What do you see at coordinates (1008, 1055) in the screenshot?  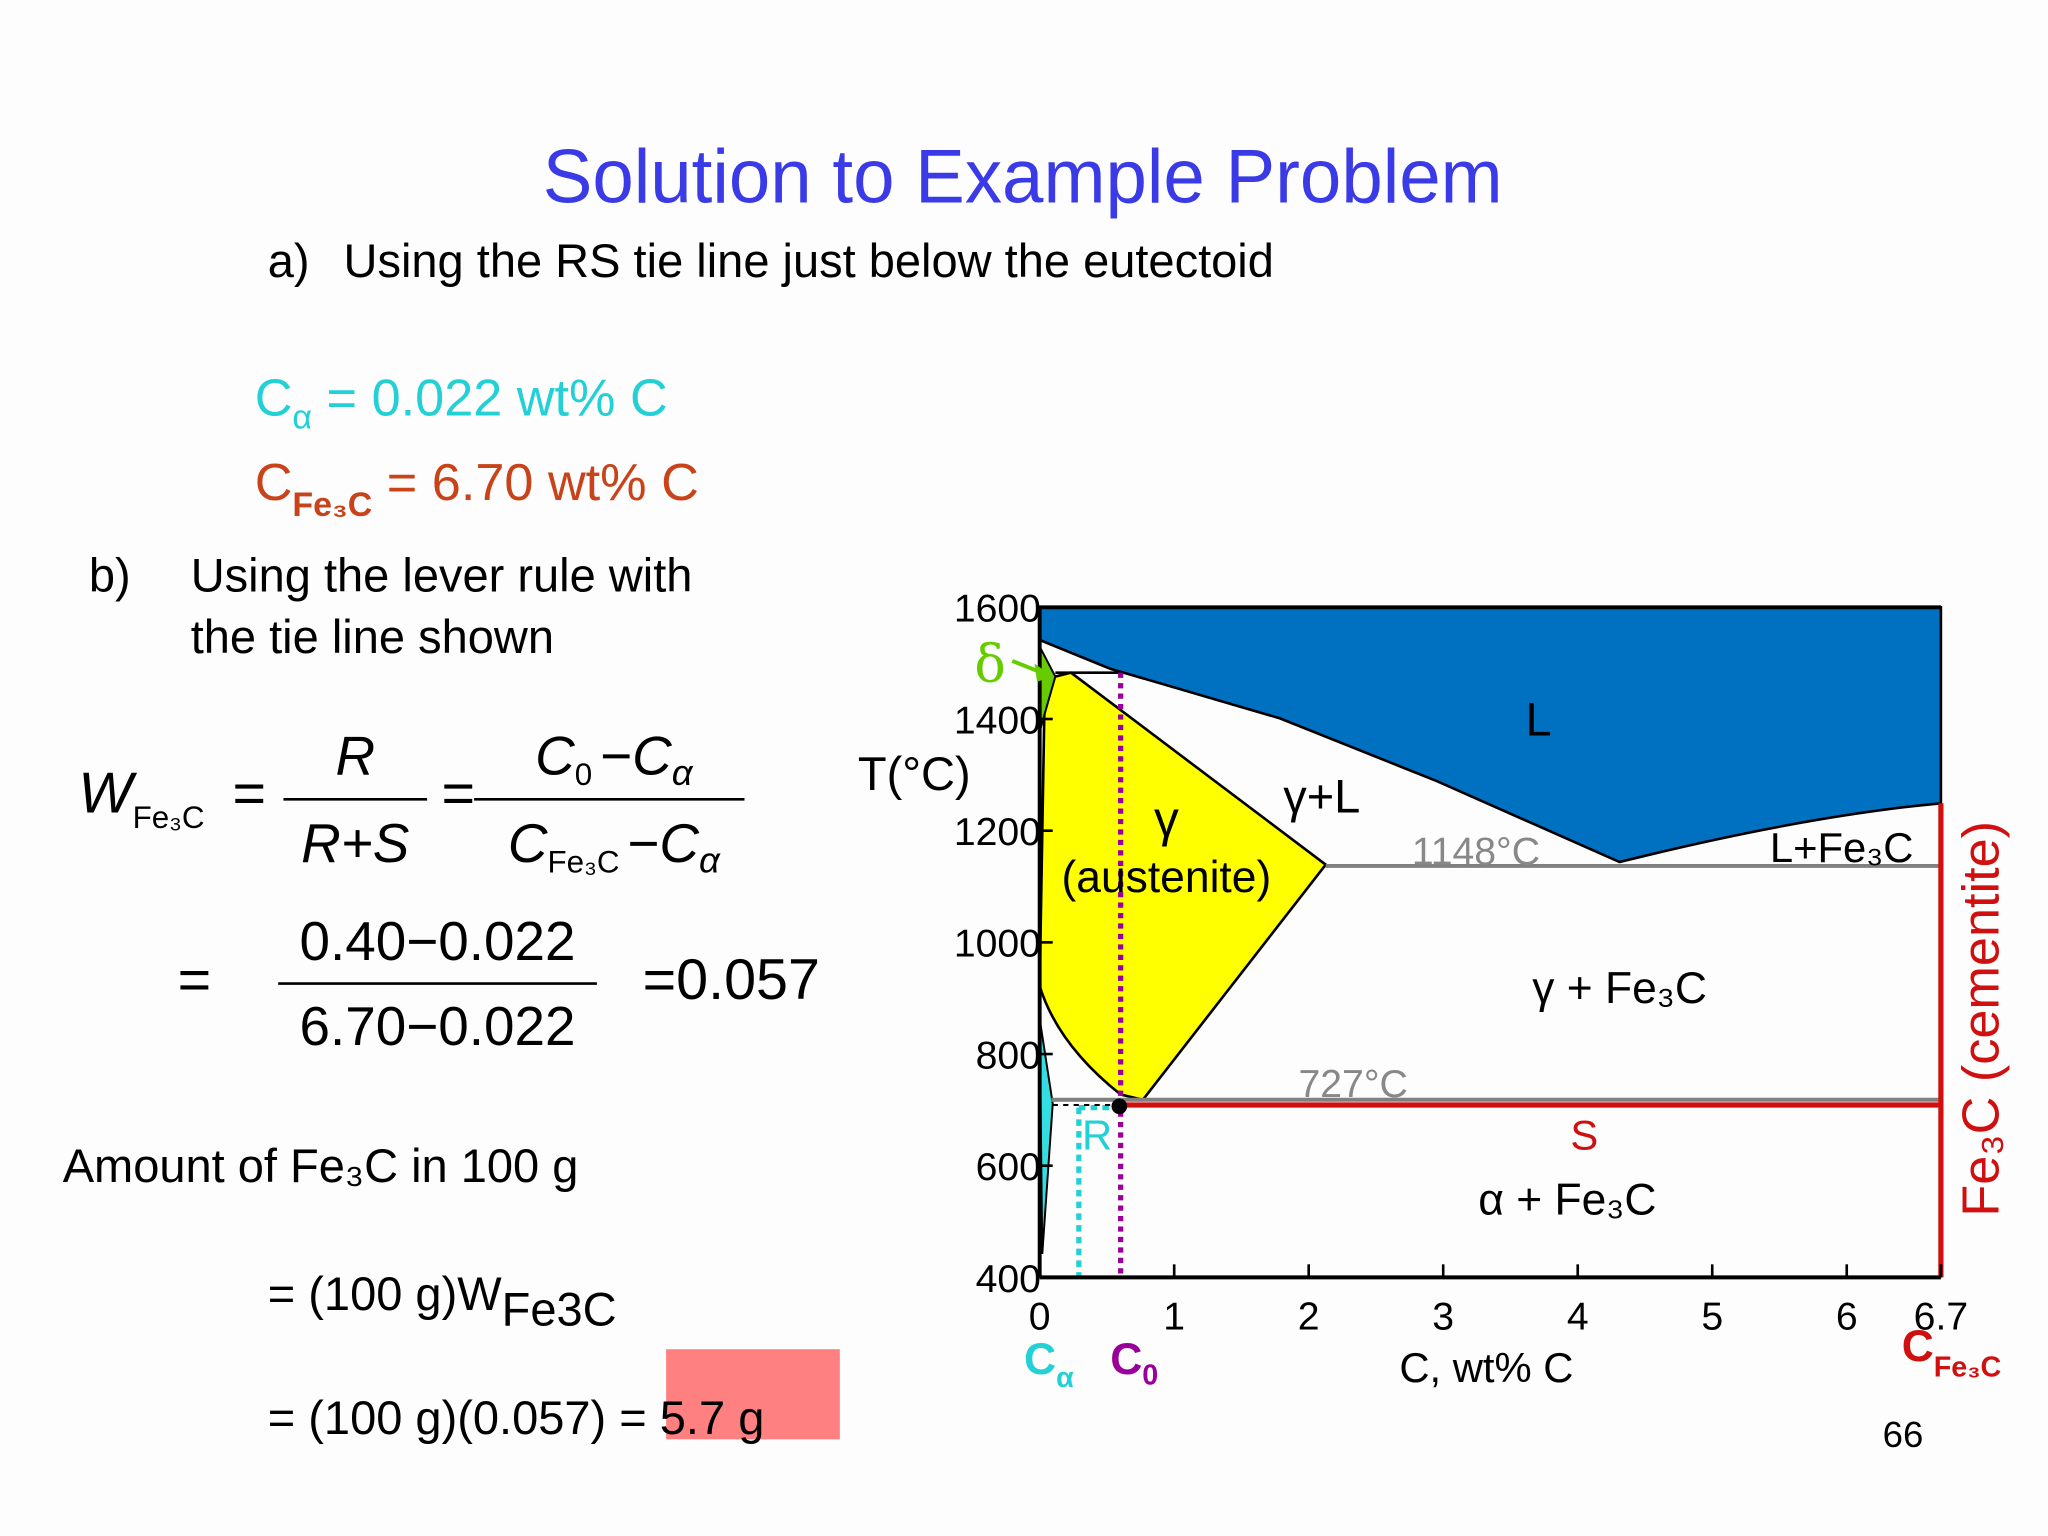 I see `y-tick-label: 800` at bounding box center [1008, 1055].